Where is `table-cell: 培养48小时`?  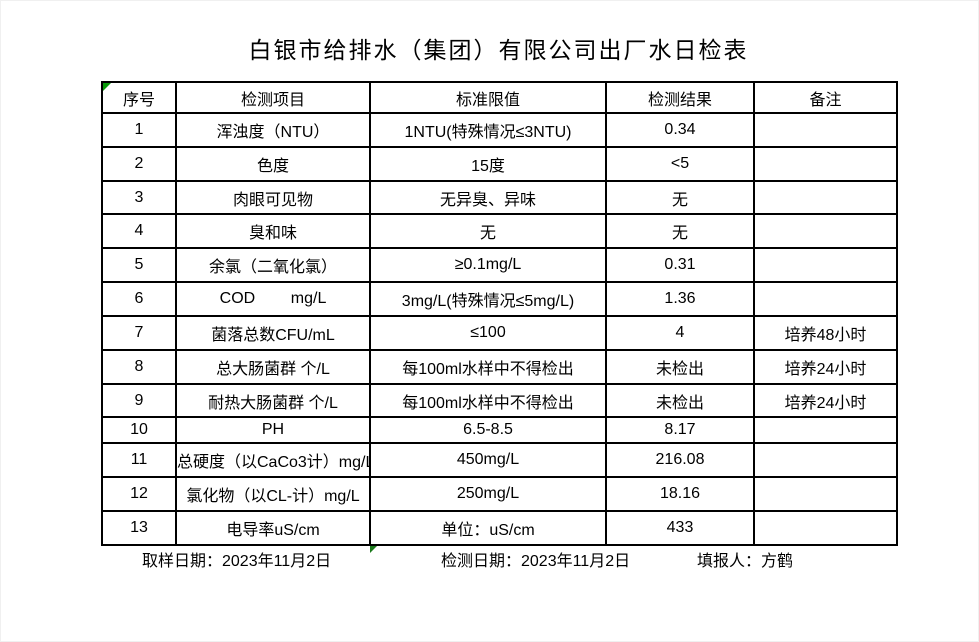
table-cell: 培养48小时 is located at coordinates (825, 332).